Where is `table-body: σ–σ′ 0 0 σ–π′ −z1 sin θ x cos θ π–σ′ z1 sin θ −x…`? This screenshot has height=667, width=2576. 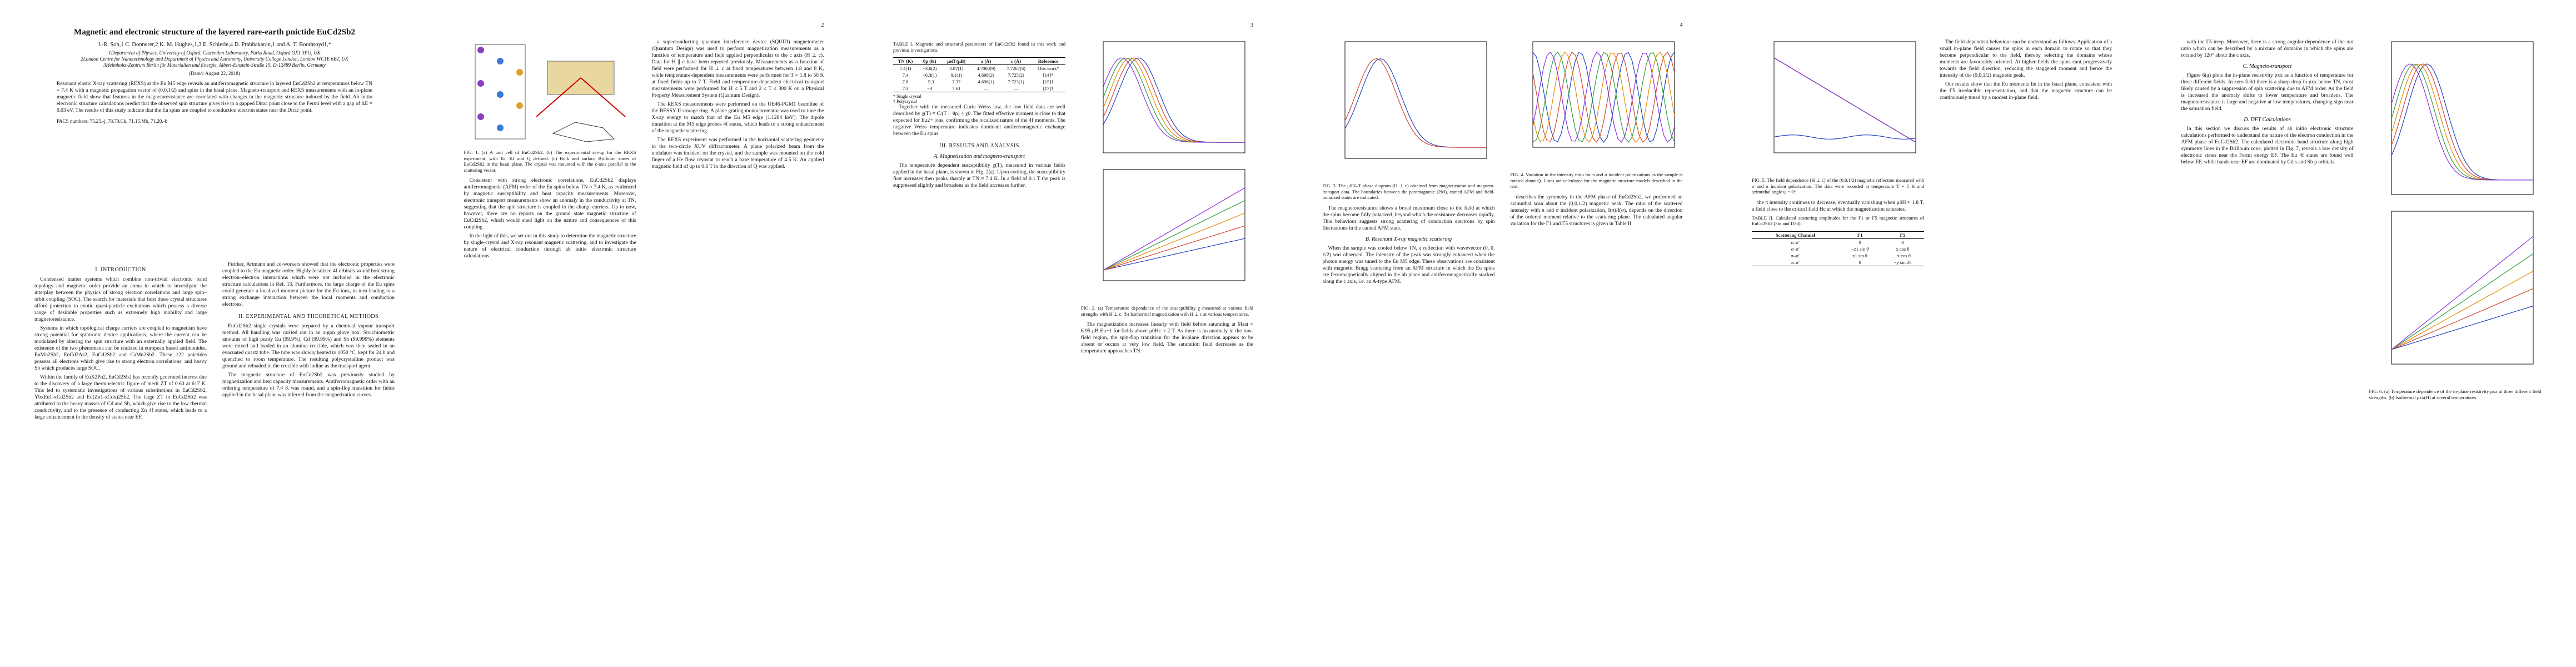
table-body: σ–σ′ 0 0 σ–π′ −z1 sin θ x cos θ π–σ′ z1 sin θ −x… is located at coordinates (1838, 252).